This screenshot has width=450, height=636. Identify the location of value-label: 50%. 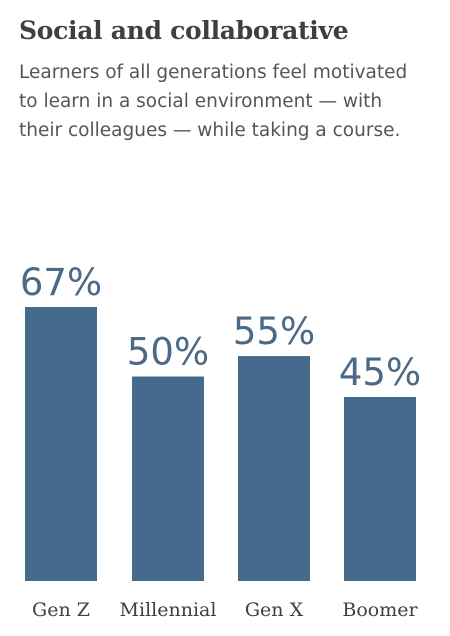
(168, 352).